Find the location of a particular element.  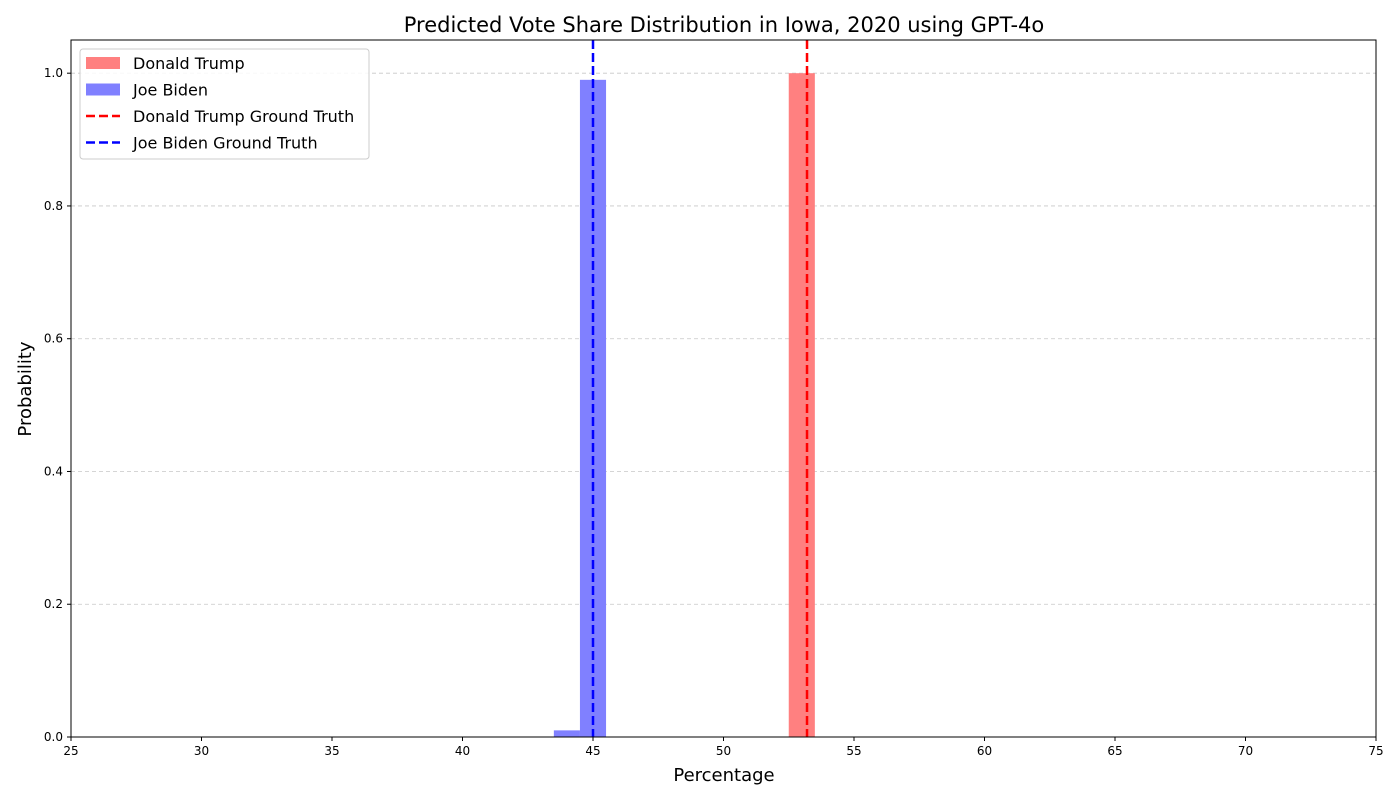

legend-label: Donald Trump is located at coordinates (189, 63).